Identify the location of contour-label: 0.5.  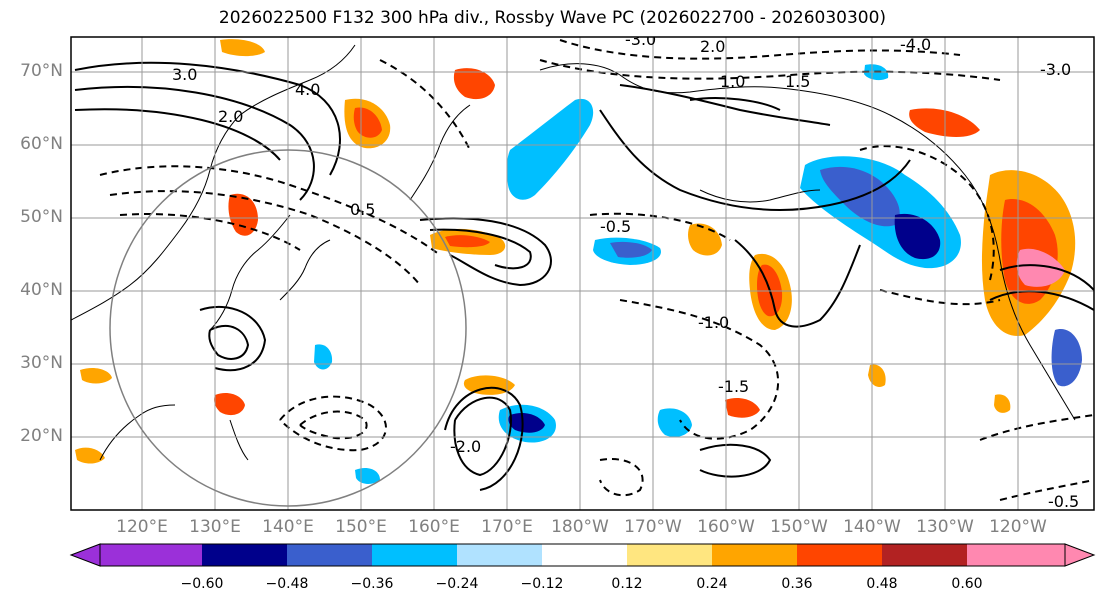
(362, 209).